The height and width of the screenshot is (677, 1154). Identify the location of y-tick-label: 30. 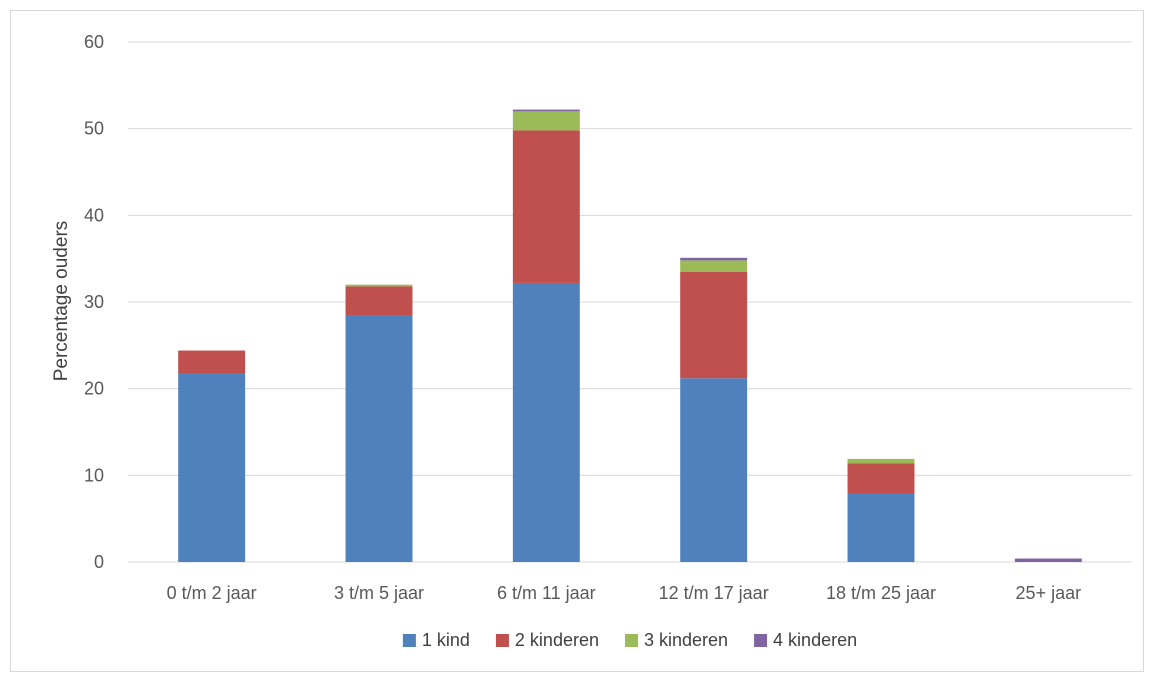
(94, 302).